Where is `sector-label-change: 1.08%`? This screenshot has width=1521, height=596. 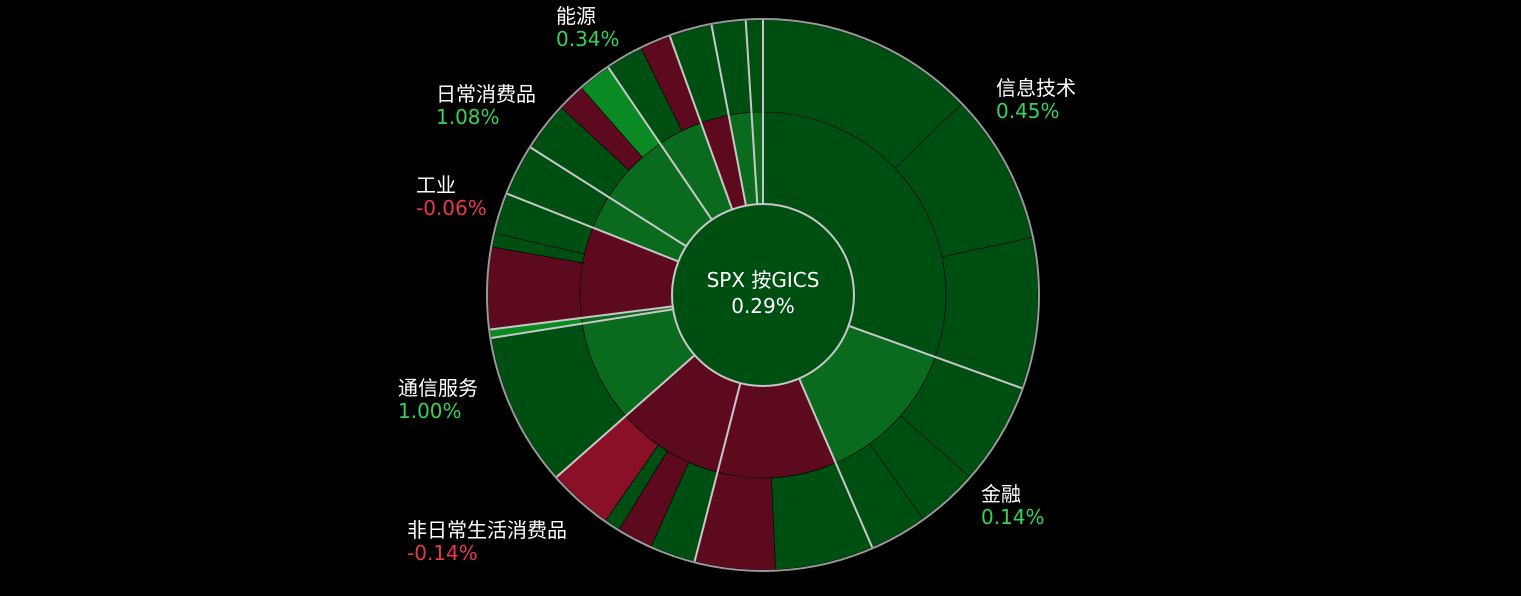 sector-label-change: 1.08% is located at coordinates (468, 117).